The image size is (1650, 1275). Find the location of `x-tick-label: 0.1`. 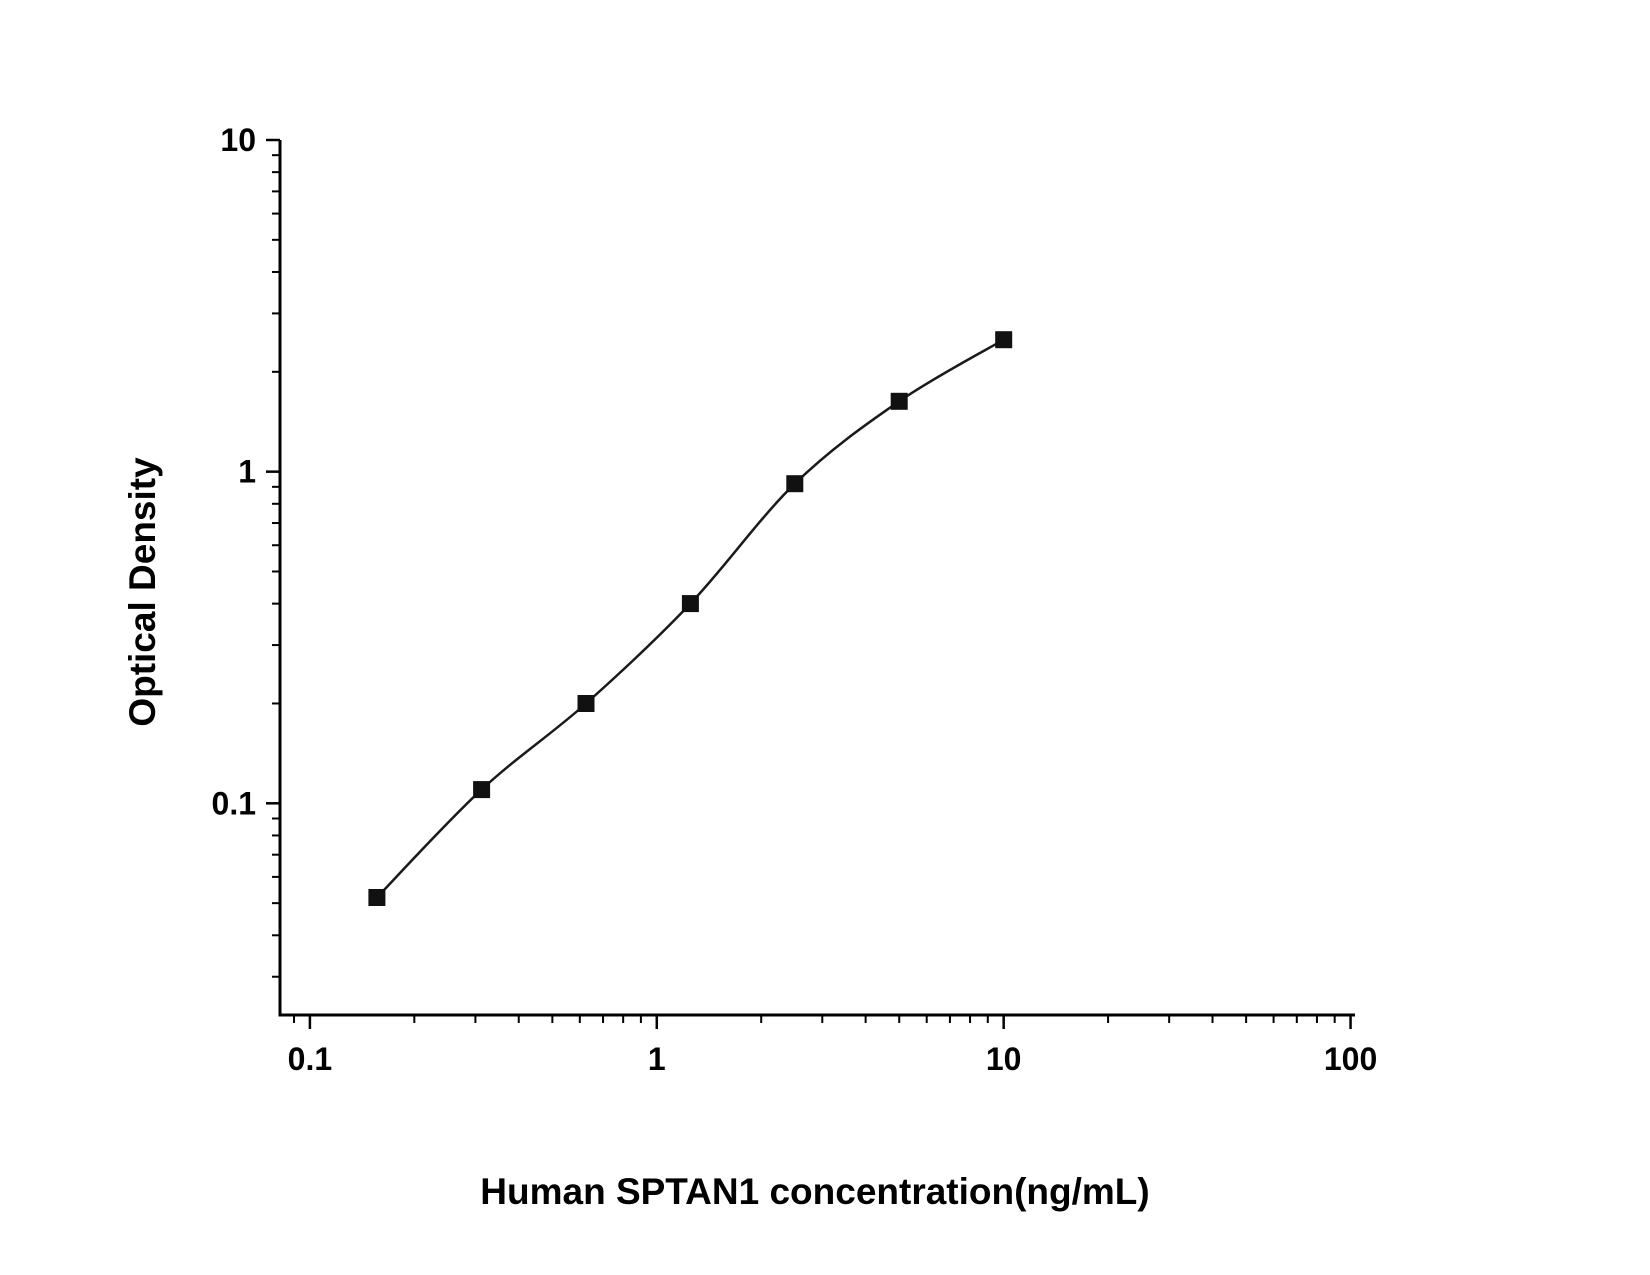

x-tick-label: 0.1 is located at coordinates (310, 1059).